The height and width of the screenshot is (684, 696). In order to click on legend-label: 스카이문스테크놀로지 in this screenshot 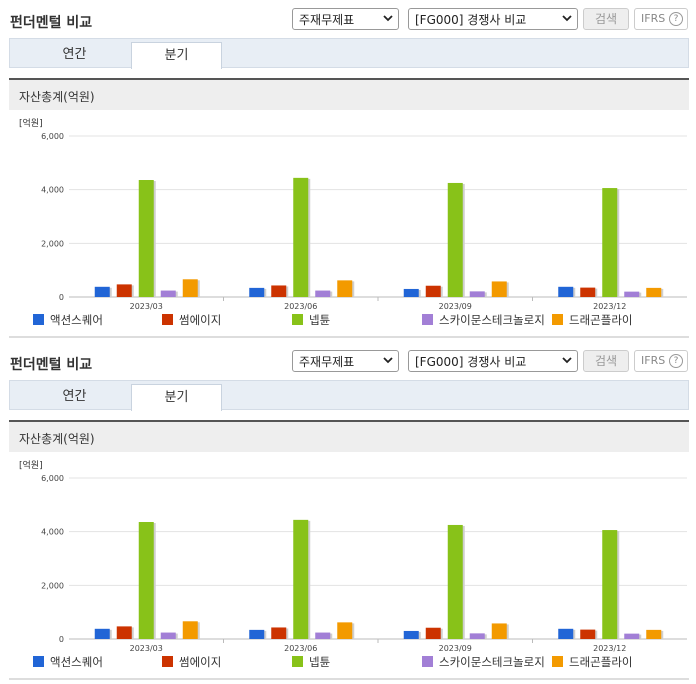, I will do `click(492, 662)`.